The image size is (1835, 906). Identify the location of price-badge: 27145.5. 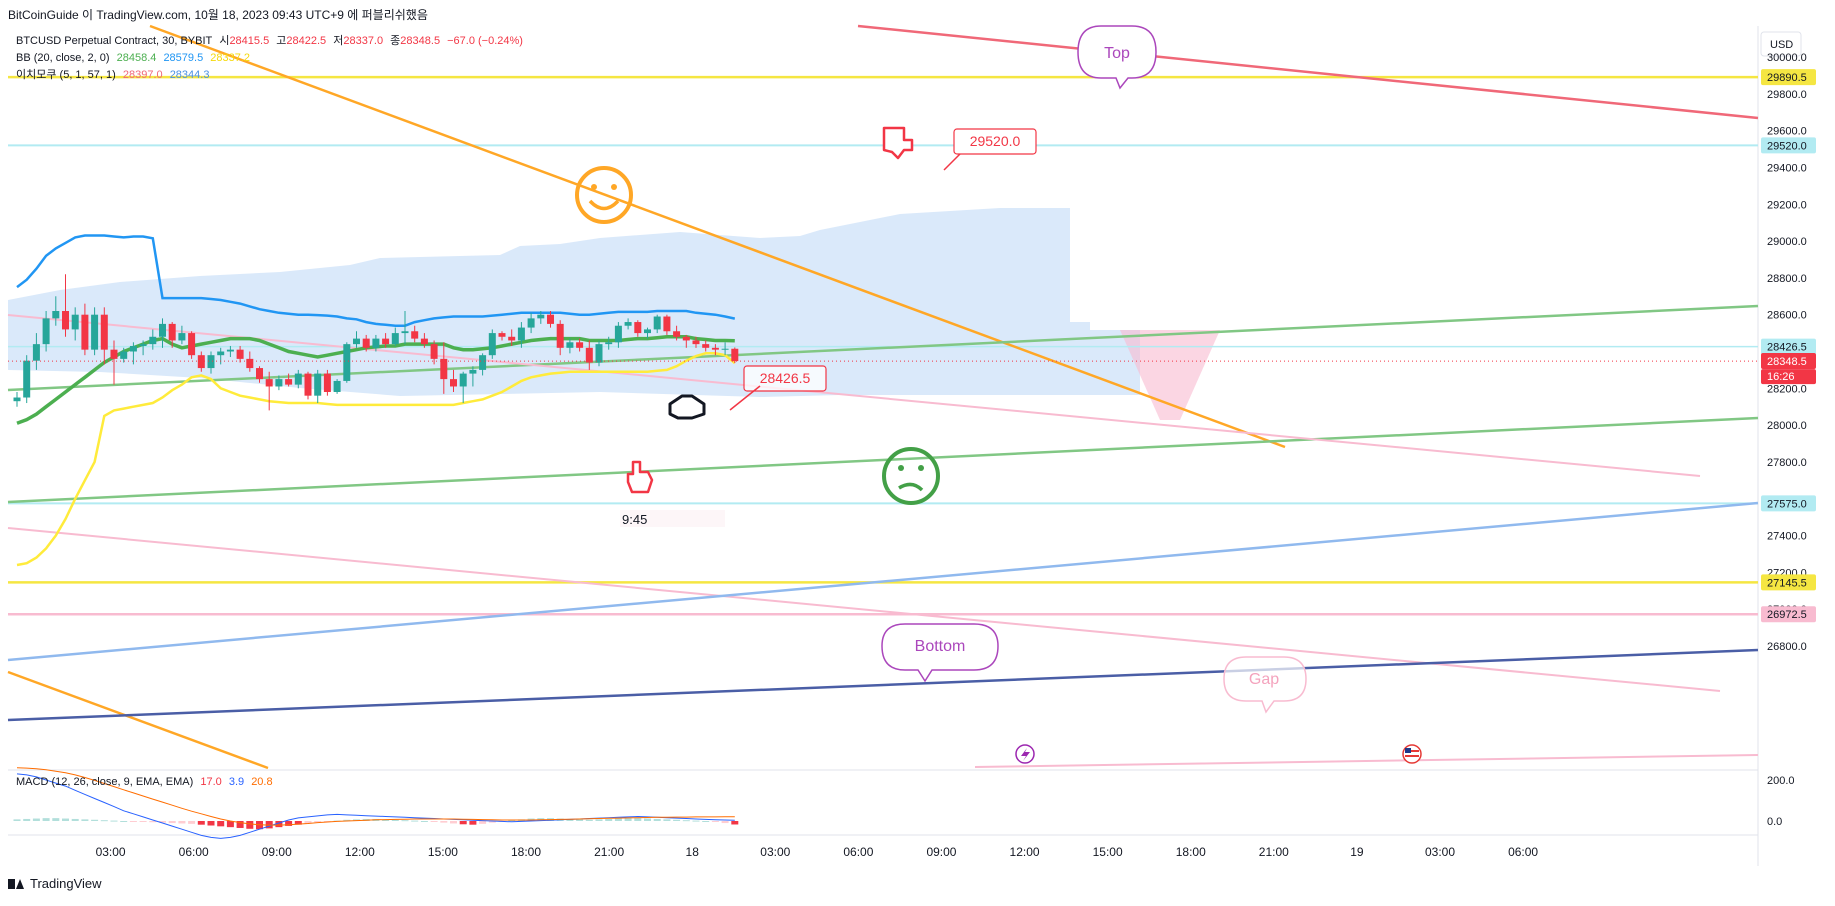
(1788, 582).